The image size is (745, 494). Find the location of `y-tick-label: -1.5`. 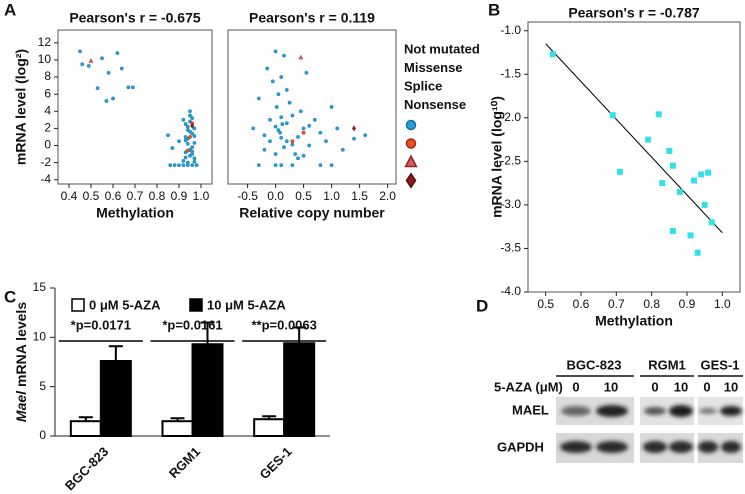

y-tick-label: -1.5 is located at coordinates (510, 73).